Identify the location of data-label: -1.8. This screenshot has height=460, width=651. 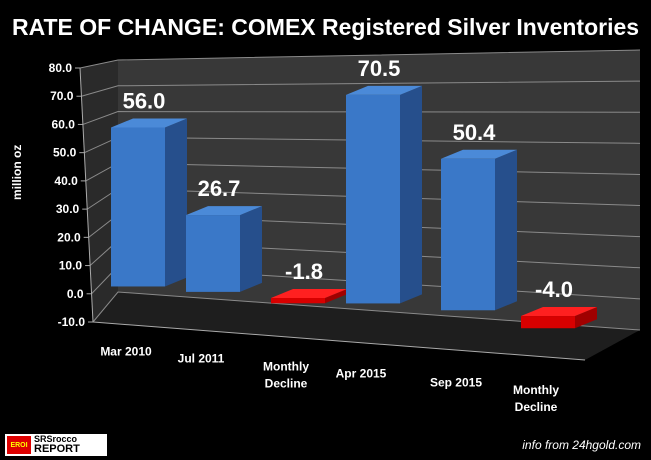
(304, 271).